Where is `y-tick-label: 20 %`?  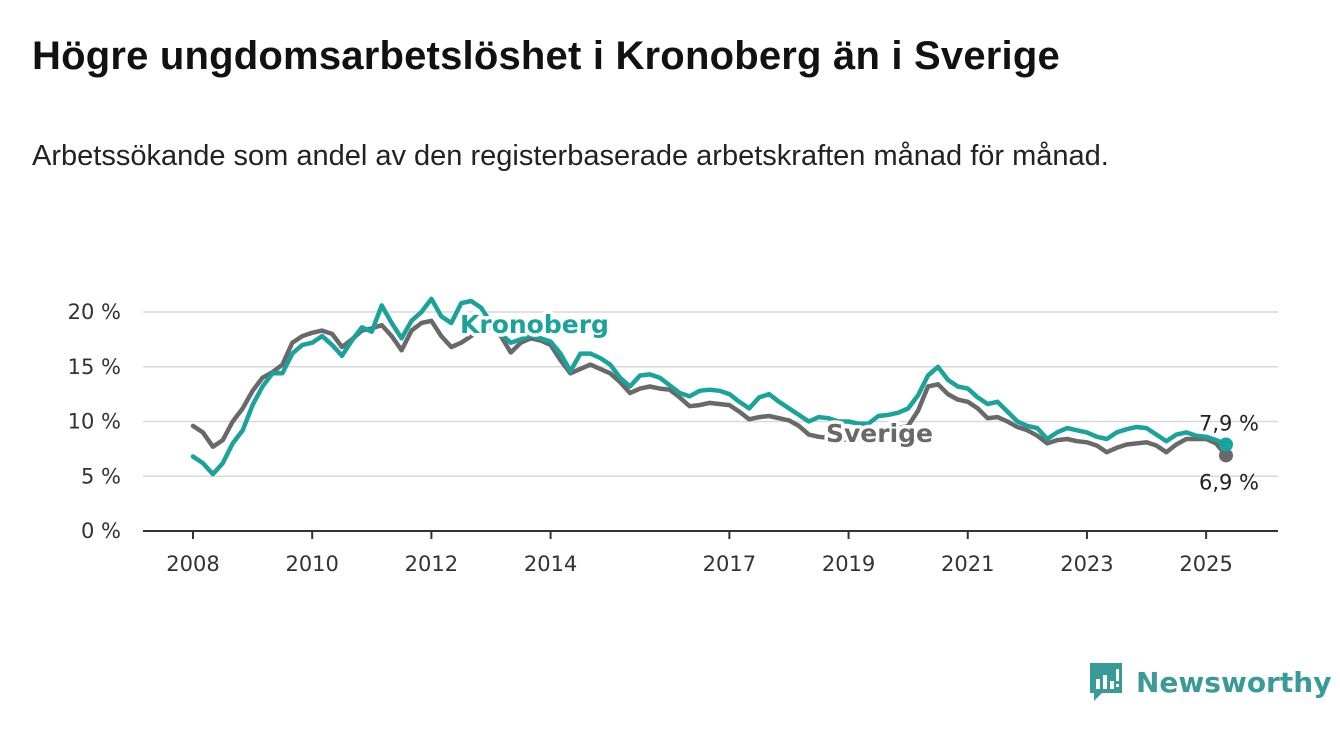 y-tick-label: 20 % is located at coordinates (94, 312).